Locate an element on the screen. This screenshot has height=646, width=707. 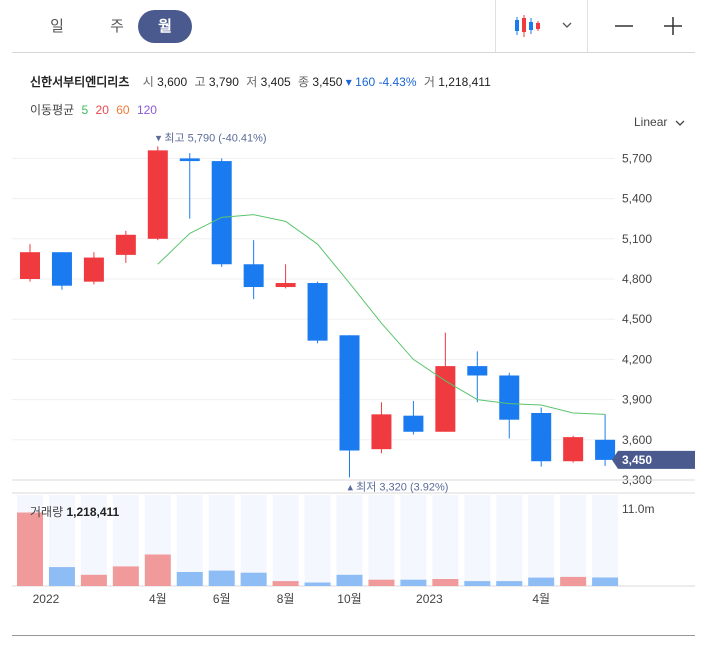
volume-label: 거 is located at coordinates (429, 82).